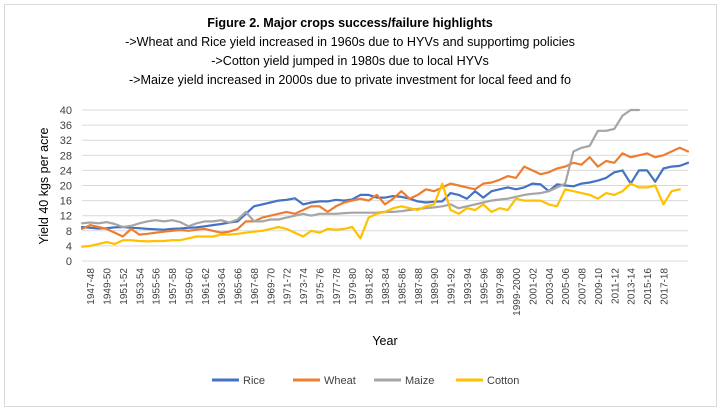 The width and height of the screenshot is (723, 413). Describe the element at coordinates (66, 171) in the screenshot. I see `y-tick-label: 24` at that location.